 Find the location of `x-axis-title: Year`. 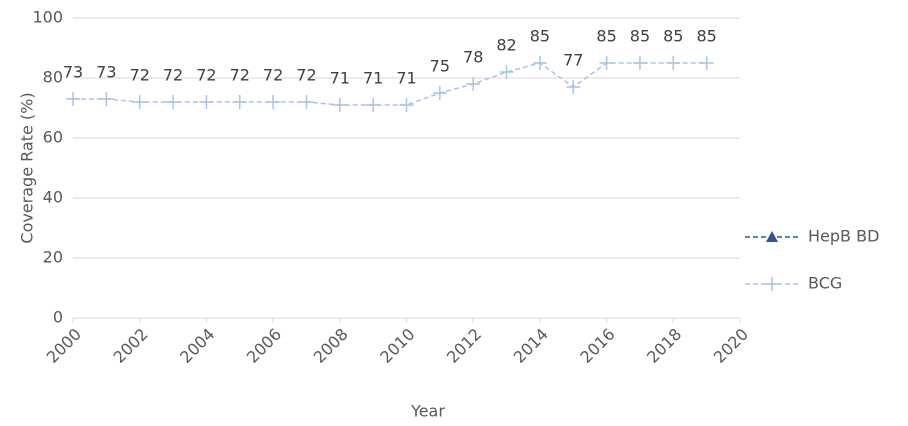

x-axis-title: Year is located at coordinates (427, 411).